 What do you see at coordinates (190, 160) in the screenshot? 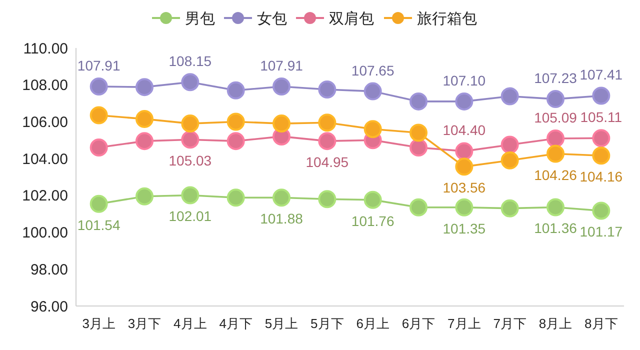
I see `data-label: 105.03` at bounding box center [190, 160].